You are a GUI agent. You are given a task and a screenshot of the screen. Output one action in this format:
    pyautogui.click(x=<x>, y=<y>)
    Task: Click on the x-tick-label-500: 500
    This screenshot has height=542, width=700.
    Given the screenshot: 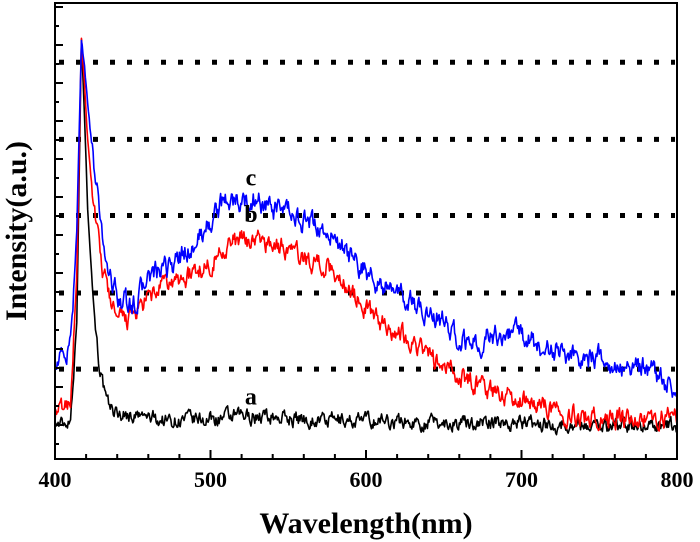 What is the action you would take?
    pyautogui.click(x=210, y=479)
    